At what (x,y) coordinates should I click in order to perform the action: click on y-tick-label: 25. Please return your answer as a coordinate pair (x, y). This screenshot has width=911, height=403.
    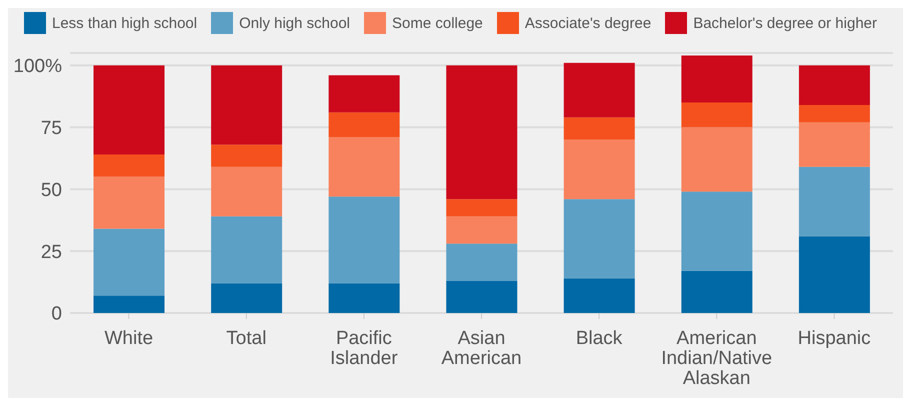
    Looking at the image, I should click on (51, 252).